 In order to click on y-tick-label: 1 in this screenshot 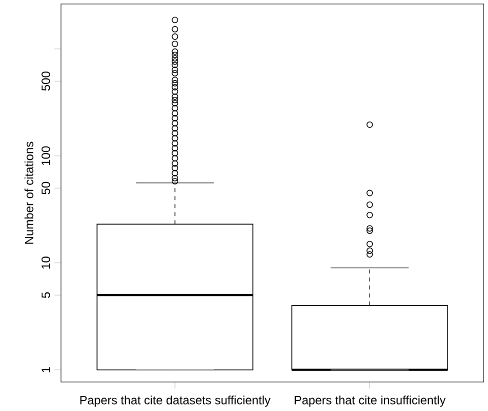, I will do `click(46, 369)`.